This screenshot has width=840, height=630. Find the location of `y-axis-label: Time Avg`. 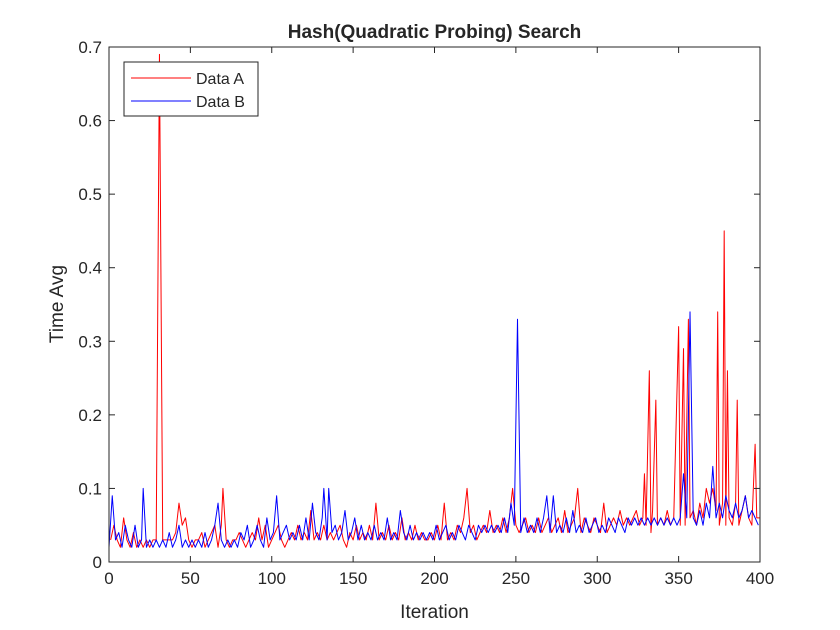

y-axis-label: Time Avg is located at coordinates (57, 304).